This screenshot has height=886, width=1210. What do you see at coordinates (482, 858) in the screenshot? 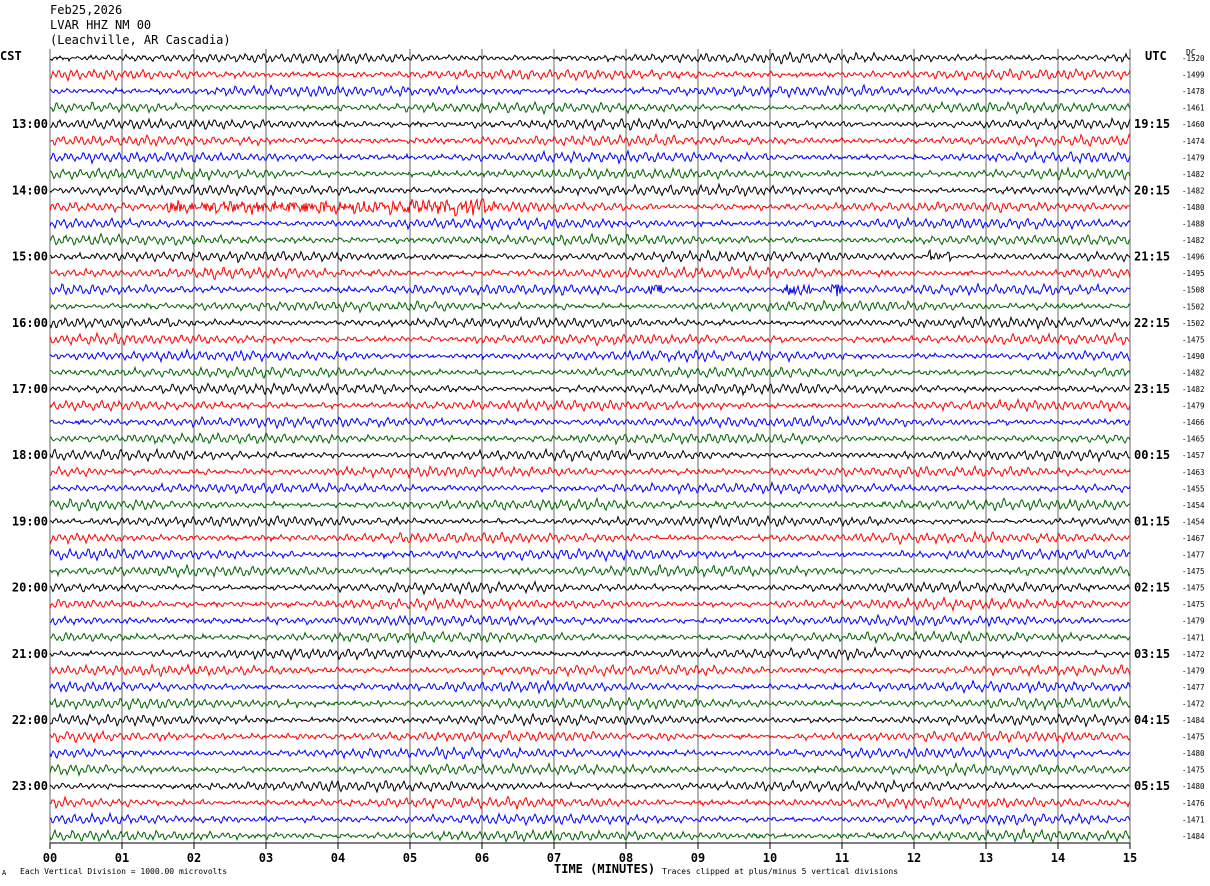
I see `x-tick-label: 06` at bounding box center [482, 858].